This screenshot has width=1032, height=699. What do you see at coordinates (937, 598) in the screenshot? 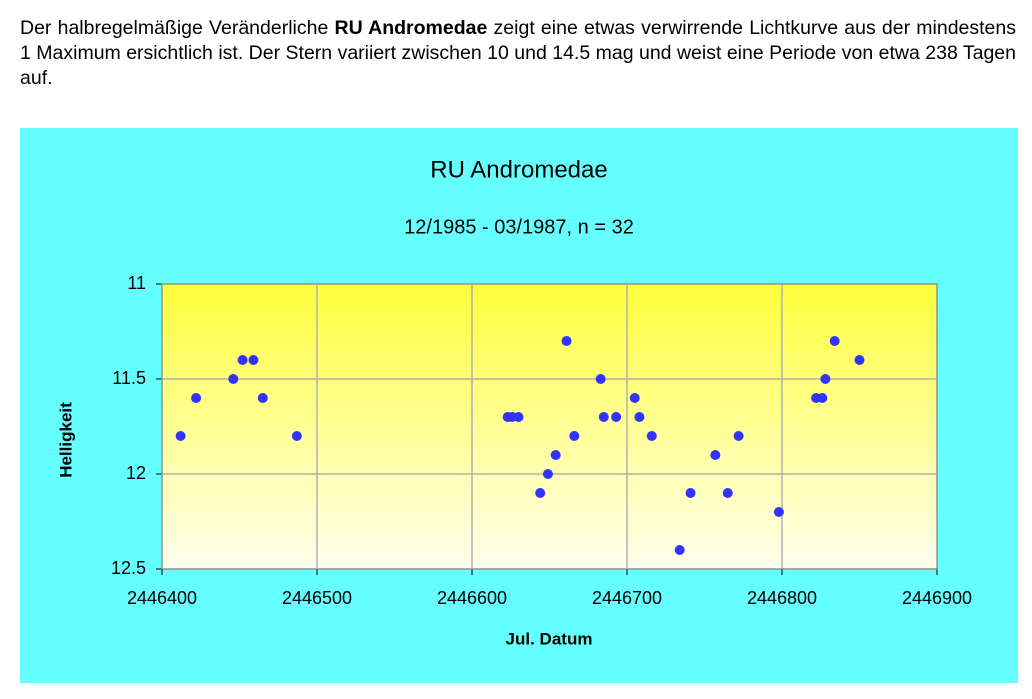
I see `x-tick-label: 2446900` at bounding box center [937, 598].